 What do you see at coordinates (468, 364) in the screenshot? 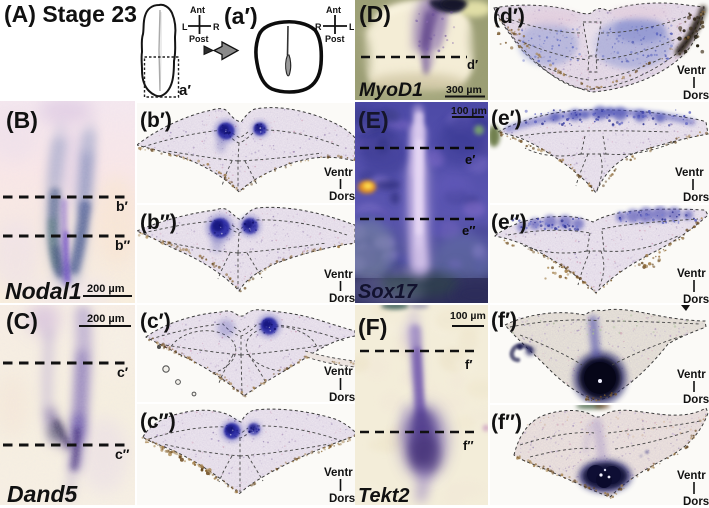
I see `svg-text: f′` at bounding box center [468, 364].